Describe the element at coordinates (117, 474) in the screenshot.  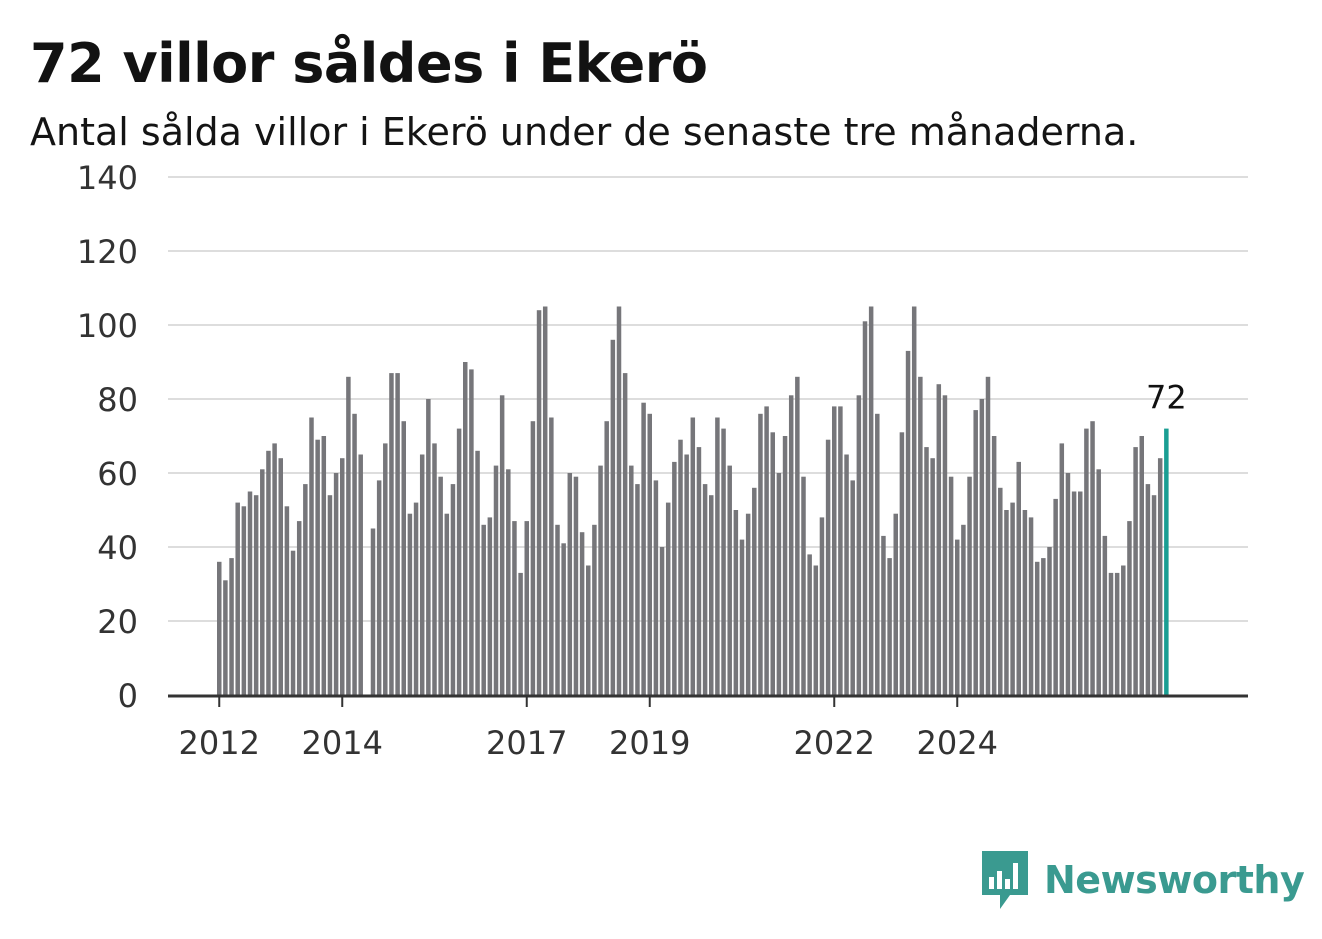
I see `y-tick-label: 60` at that location.